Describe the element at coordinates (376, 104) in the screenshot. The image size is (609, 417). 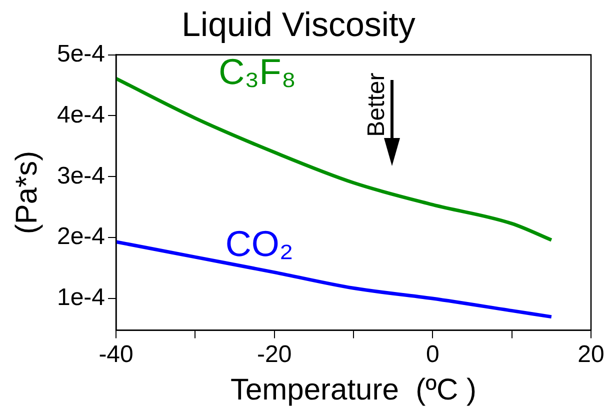
I see `annotation: Better` at that location.